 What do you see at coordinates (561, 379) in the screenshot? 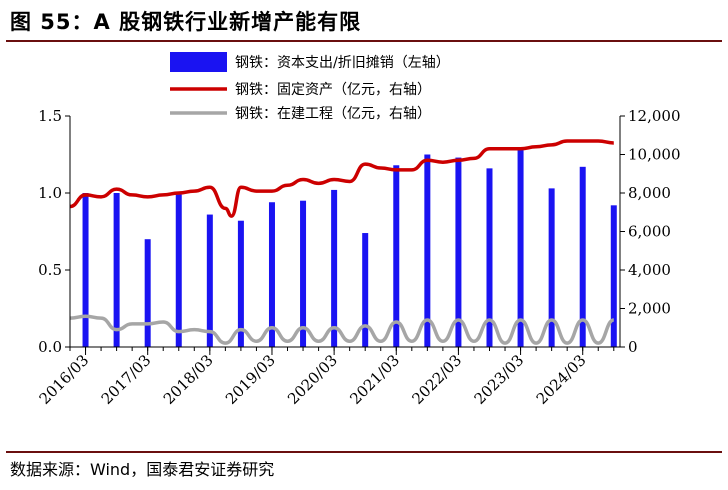
I see `x-tick-label: 2024/03` at bounding box center [561, 379].